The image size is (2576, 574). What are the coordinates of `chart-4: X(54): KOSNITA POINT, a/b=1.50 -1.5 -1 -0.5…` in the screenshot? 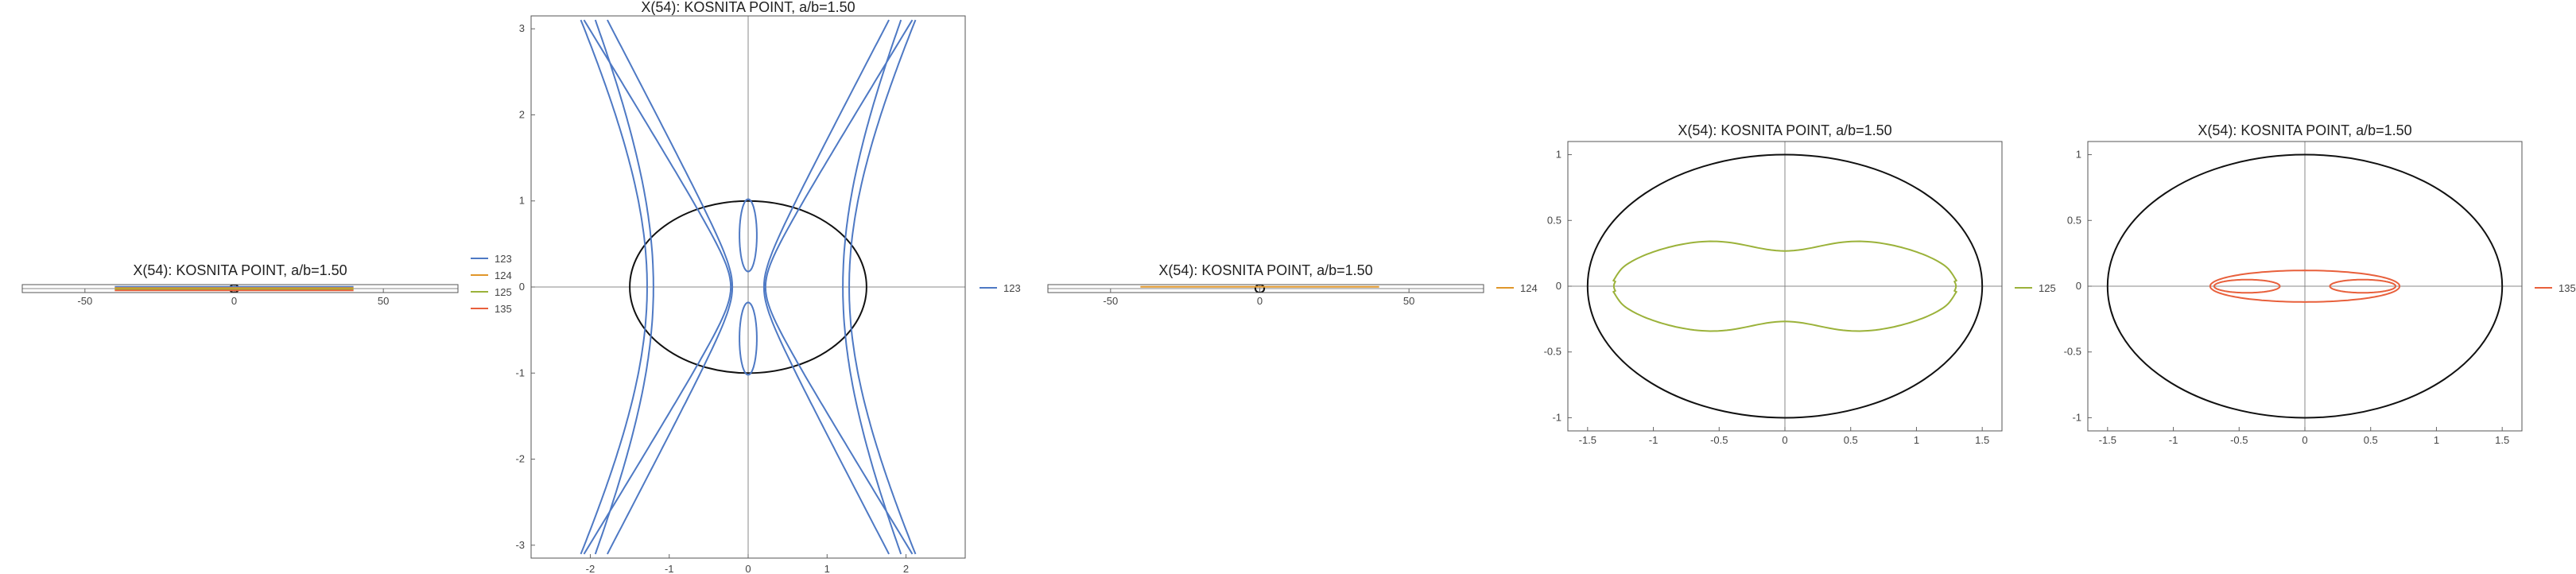 It's located at (1800, 284).